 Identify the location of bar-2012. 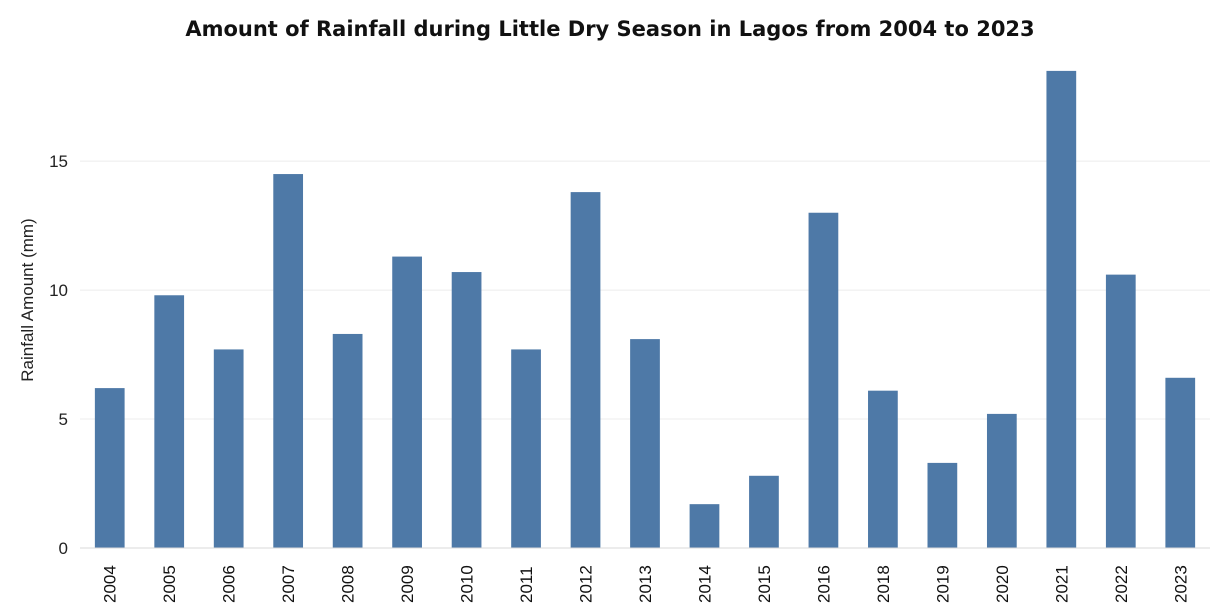
(585, 370).